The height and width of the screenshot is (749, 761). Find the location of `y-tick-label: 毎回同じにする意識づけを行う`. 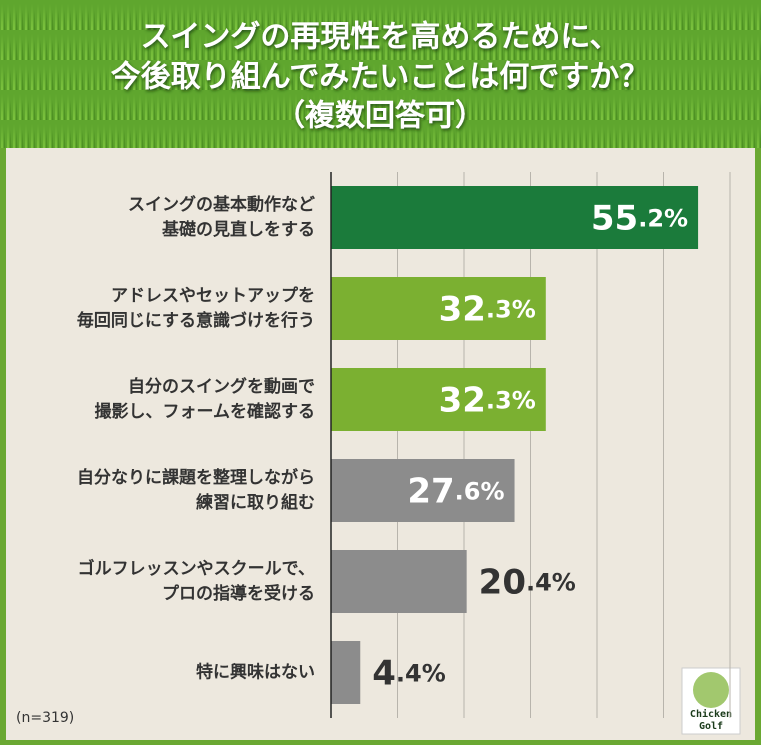

y-tick-label: 毎回同じにする意識づけを行う is located at coordinates (196, 320).